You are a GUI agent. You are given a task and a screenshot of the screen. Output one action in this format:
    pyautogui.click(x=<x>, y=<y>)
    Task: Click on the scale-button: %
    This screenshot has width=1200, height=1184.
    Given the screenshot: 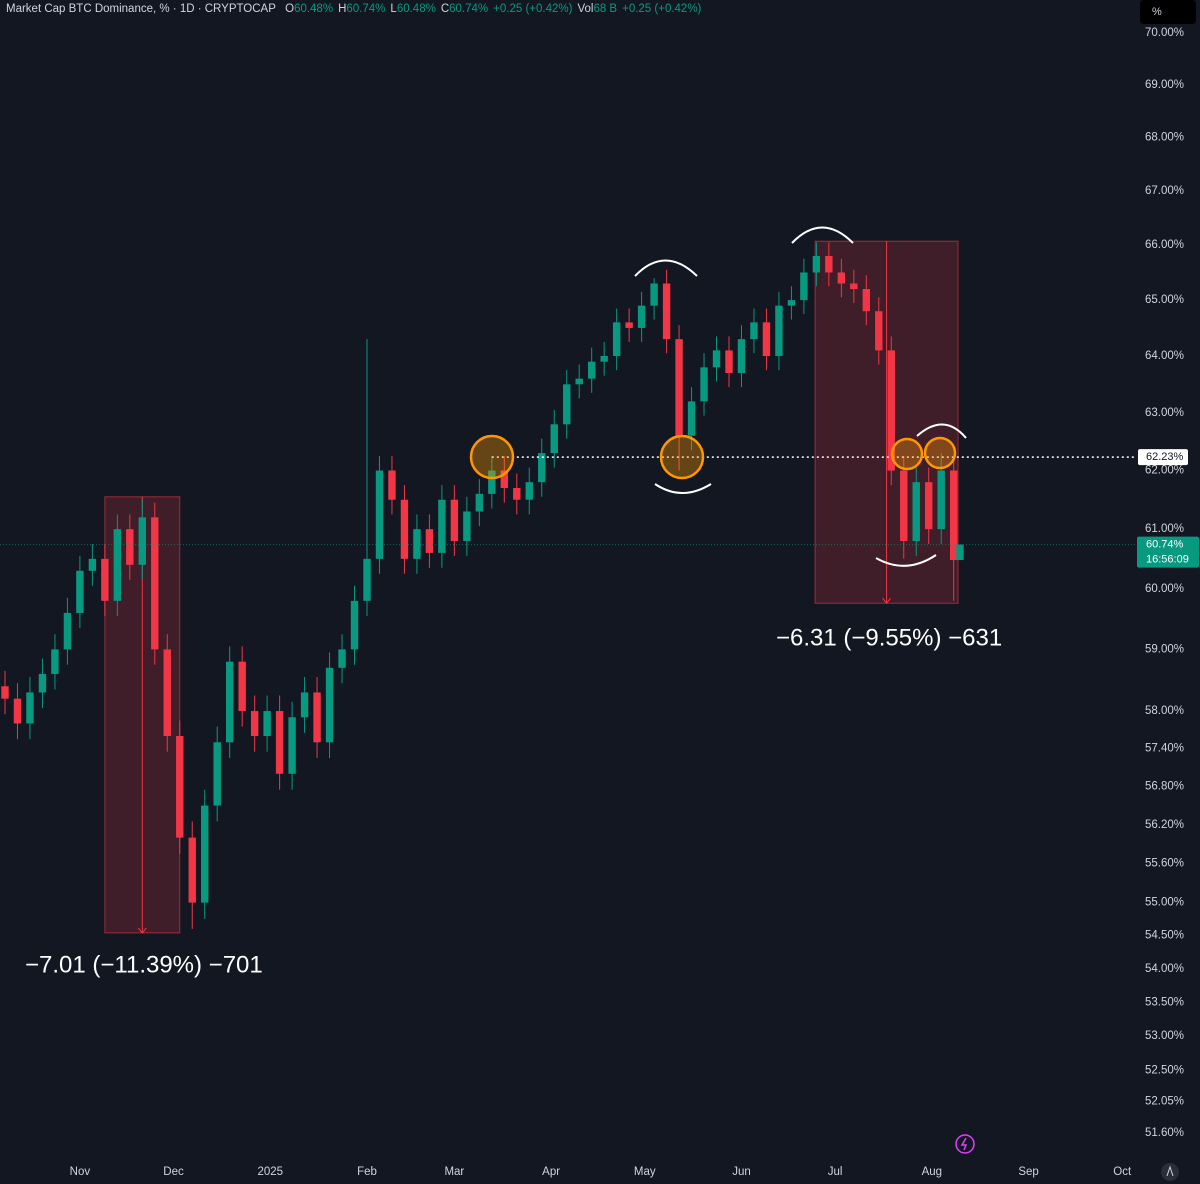 What is the action you would take?
    pyautogui.click(x=1168, y=12)
    